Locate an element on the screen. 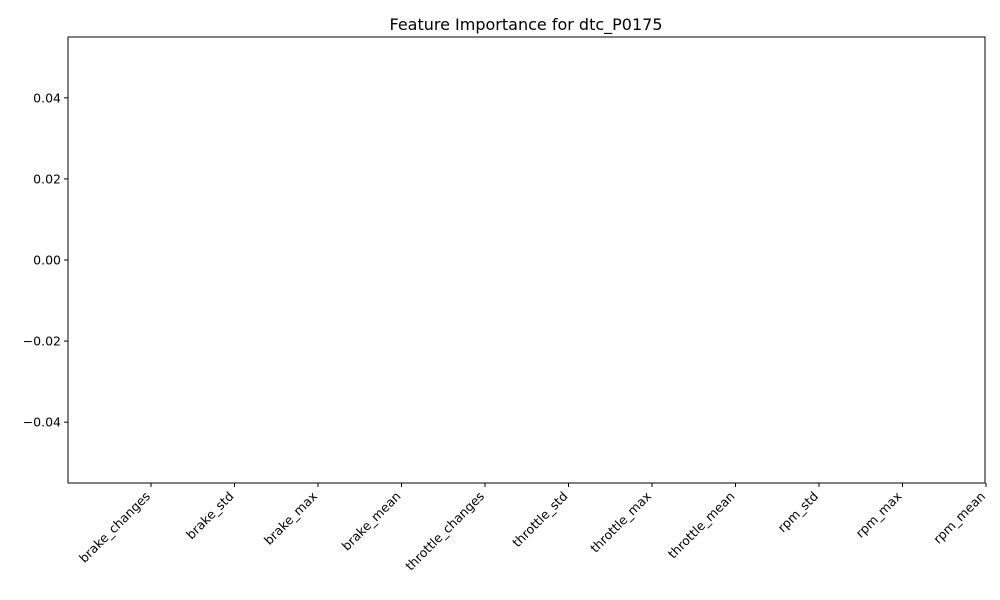 The height and width of the screenshot is (600, 1000). x-tick-label: rpm_mean is located at coordinates (959, 518).